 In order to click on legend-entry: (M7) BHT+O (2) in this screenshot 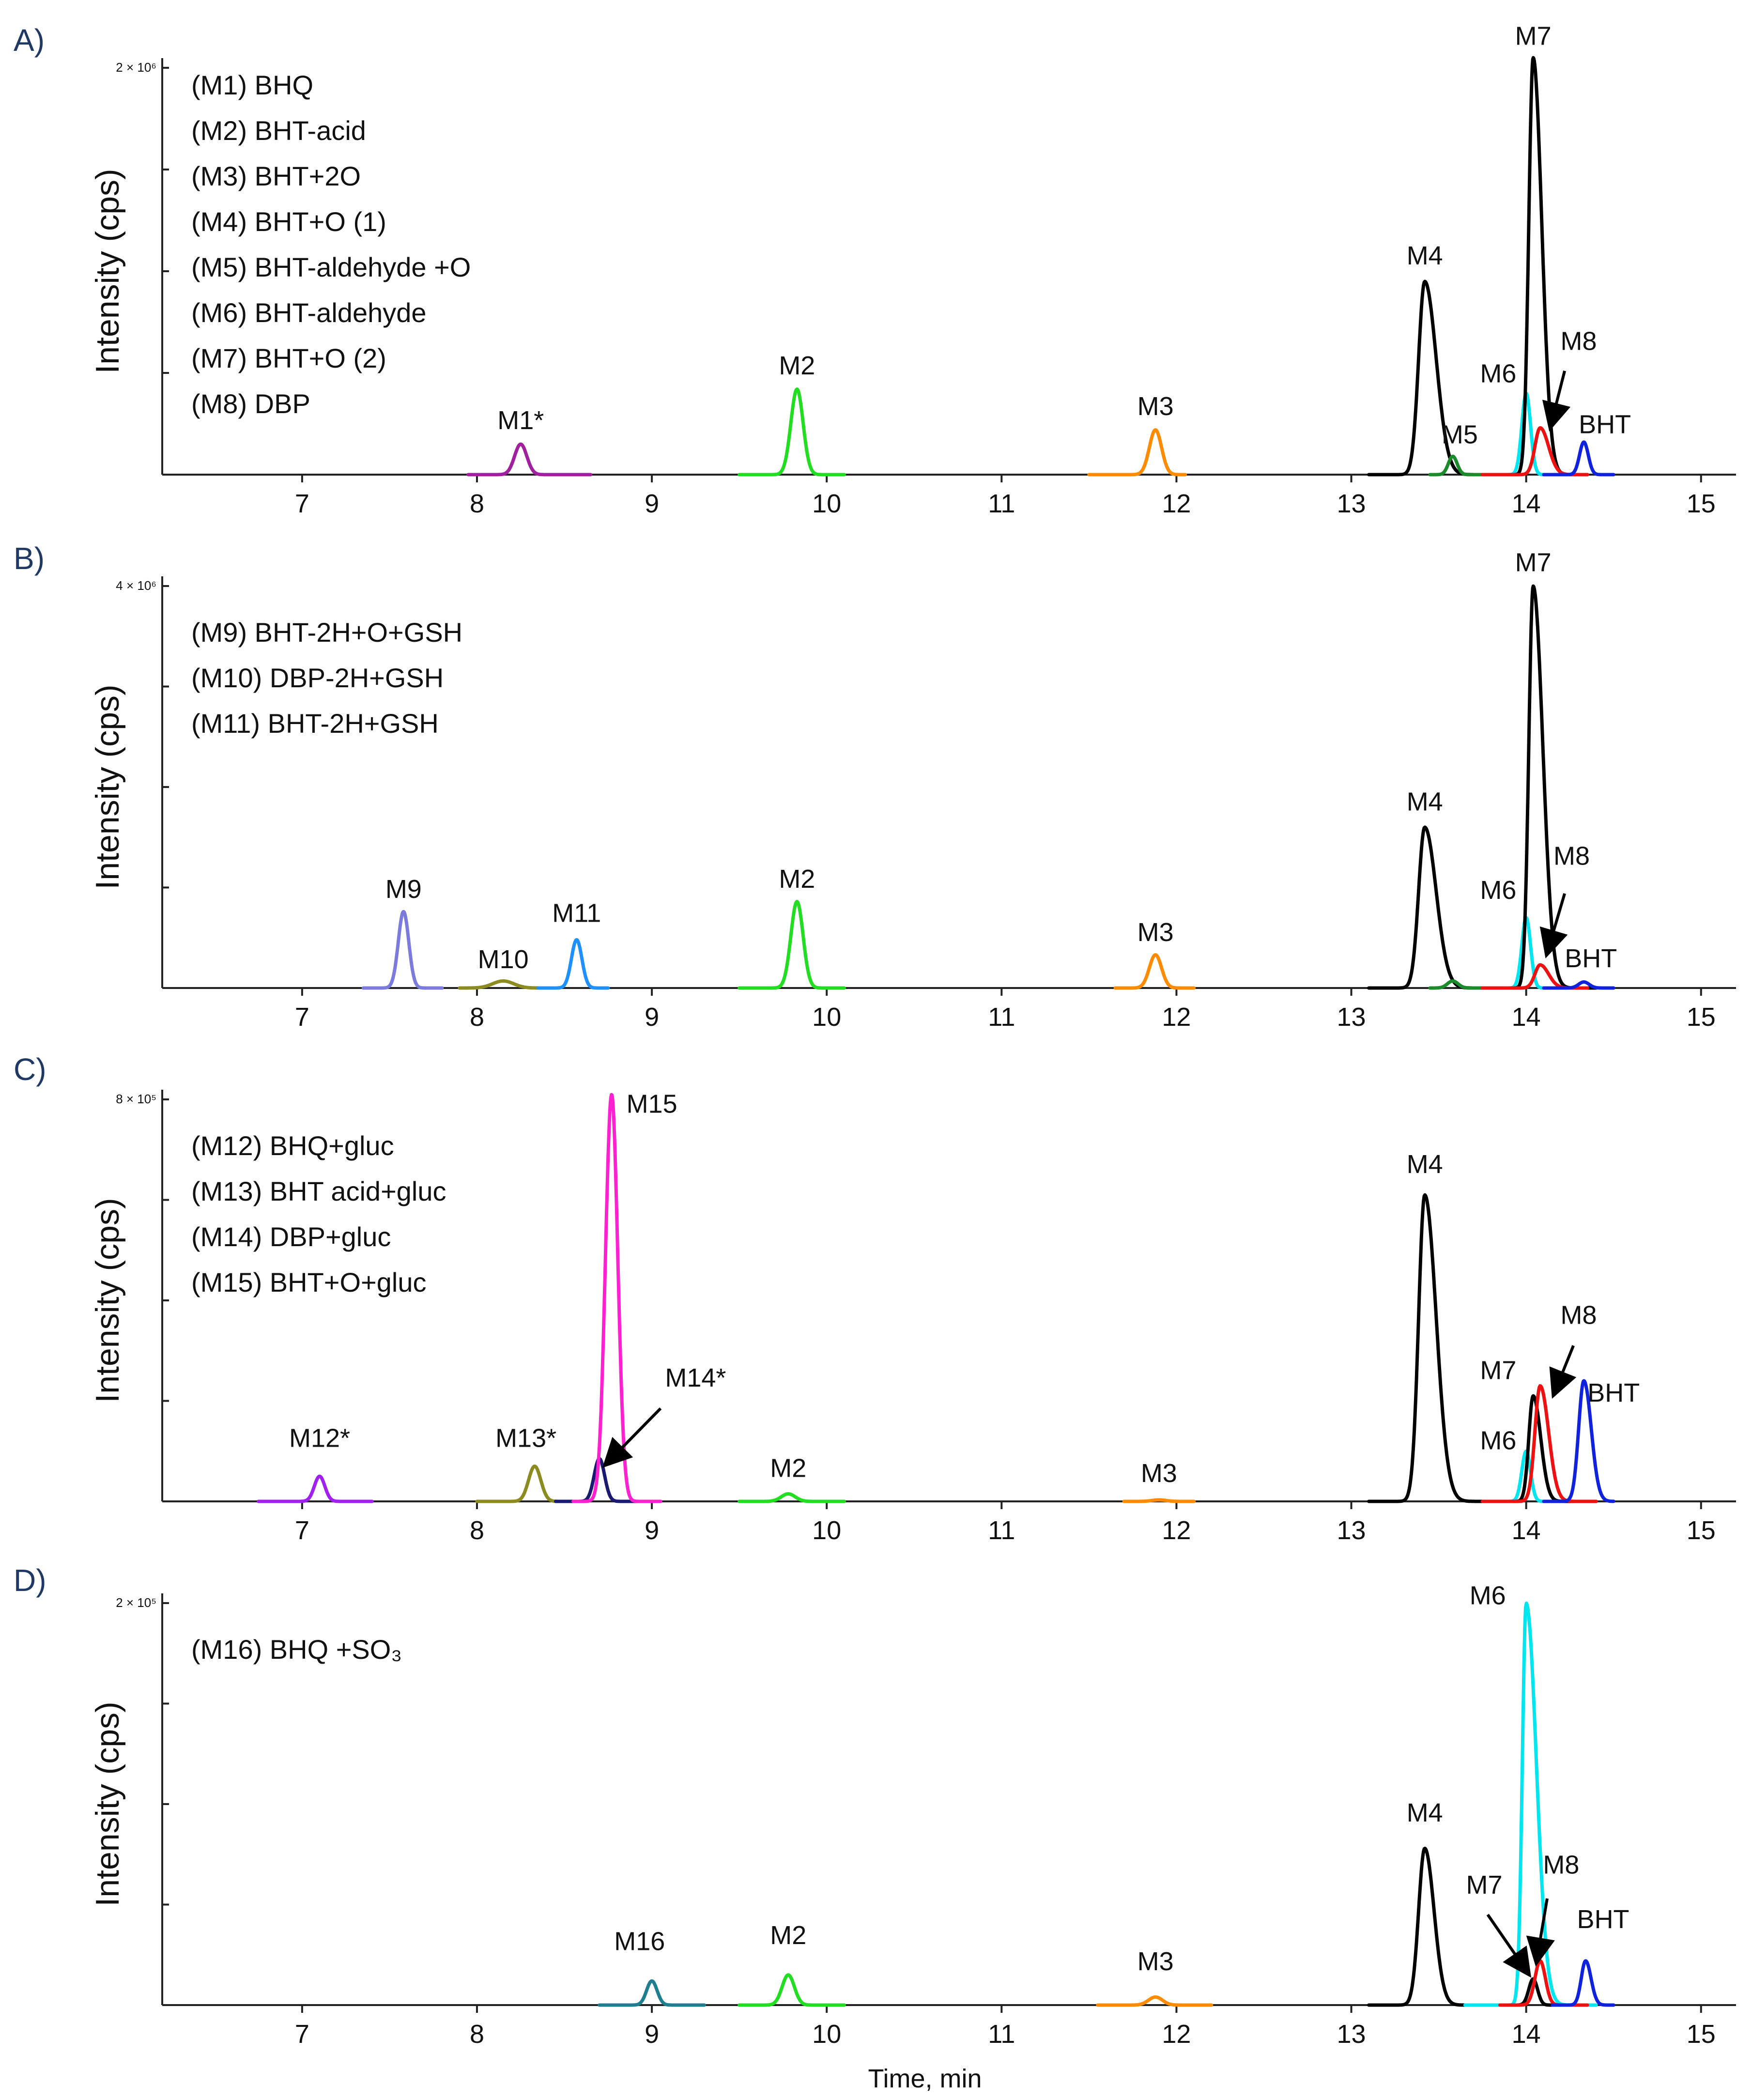, I will do `click(288, 358)`.